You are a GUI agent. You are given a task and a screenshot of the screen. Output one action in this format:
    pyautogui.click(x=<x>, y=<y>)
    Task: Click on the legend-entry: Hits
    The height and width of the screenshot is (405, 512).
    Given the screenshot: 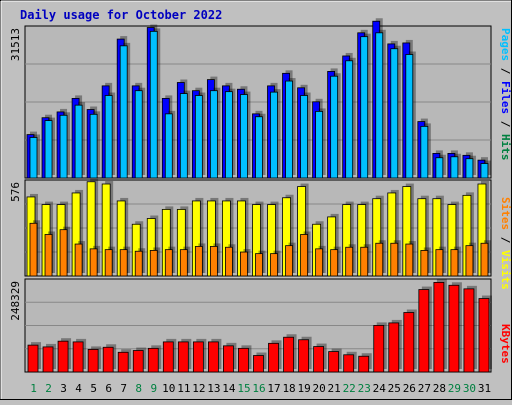 What is the action you would take?
    pyautogui.click(x=505, y=147)
    